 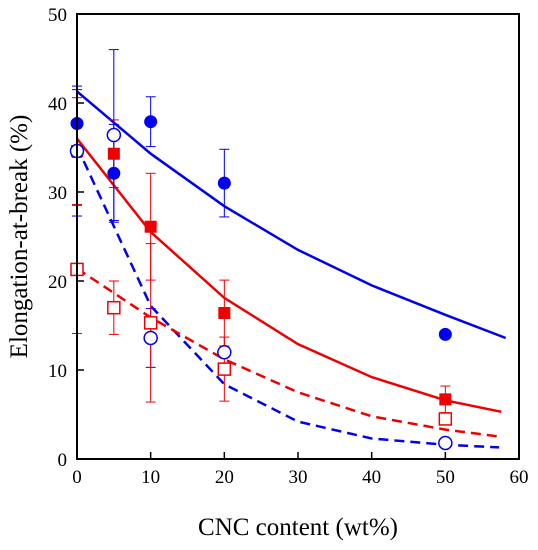 What do you see at coordinates (519, 477) in the screenshot?
I see `x-tick-label: 60` at bounding box center [519, 477].